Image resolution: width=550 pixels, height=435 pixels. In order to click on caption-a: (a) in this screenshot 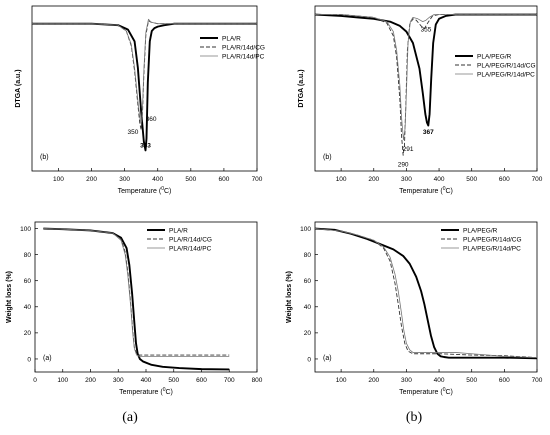, I will do `click(130, 417)`.